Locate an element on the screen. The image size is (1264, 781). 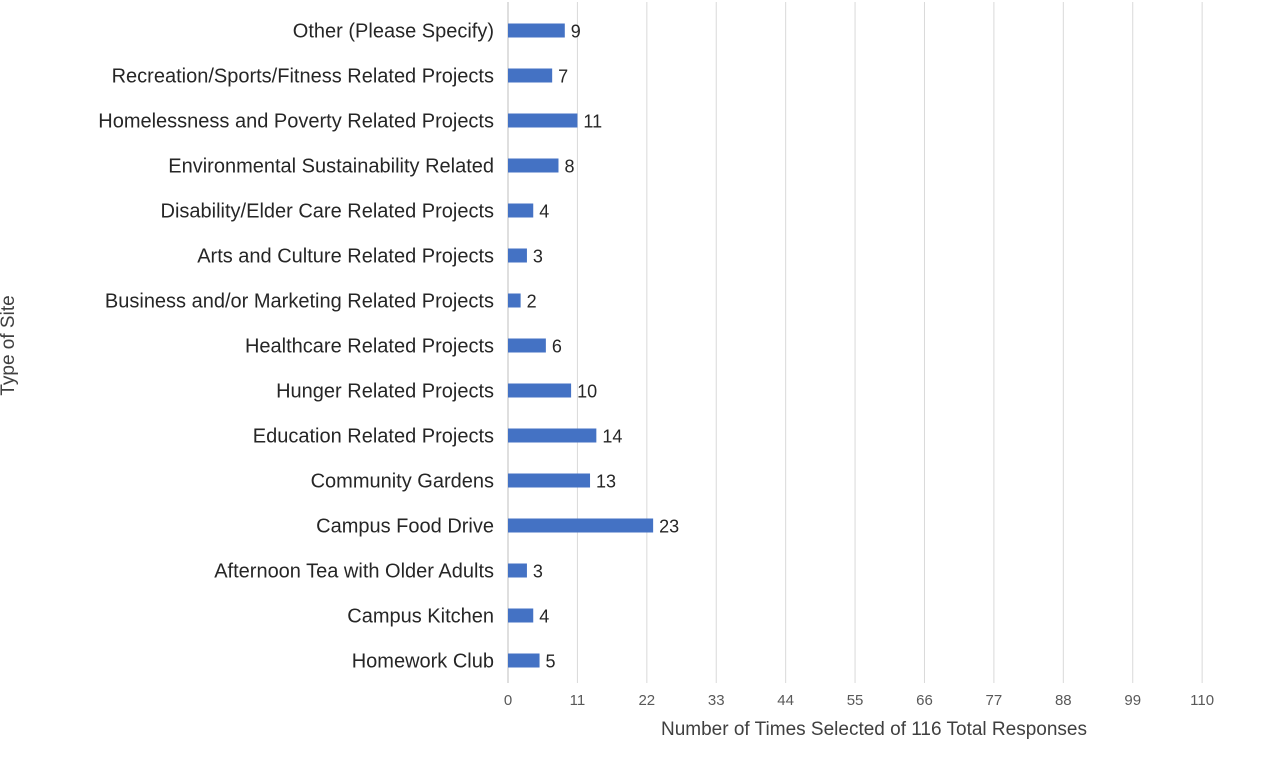
category-label: Arts and Culture Related Projects is located at coordinates (345, 257).